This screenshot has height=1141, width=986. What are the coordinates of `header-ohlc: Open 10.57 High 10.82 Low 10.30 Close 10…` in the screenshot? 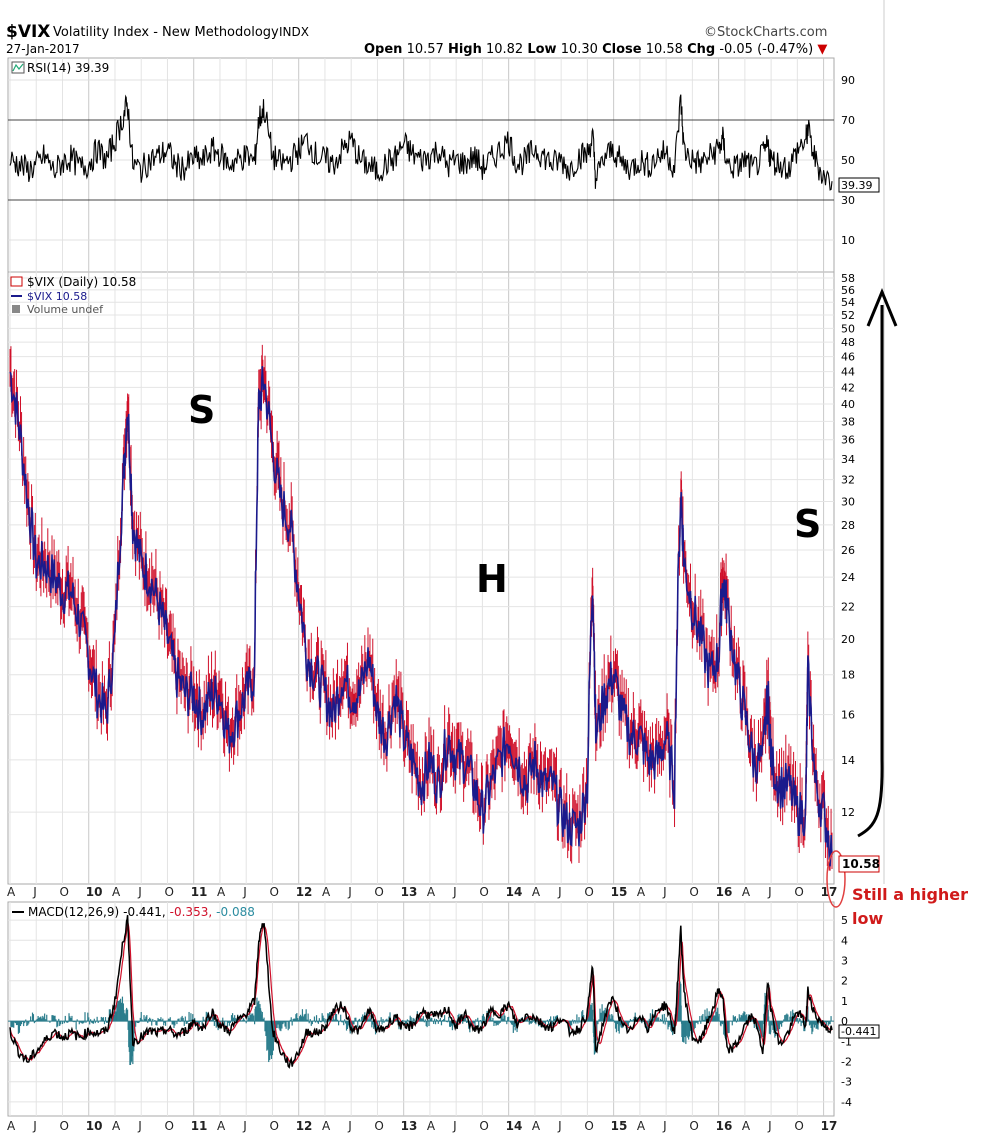 It's located at (595, 49).